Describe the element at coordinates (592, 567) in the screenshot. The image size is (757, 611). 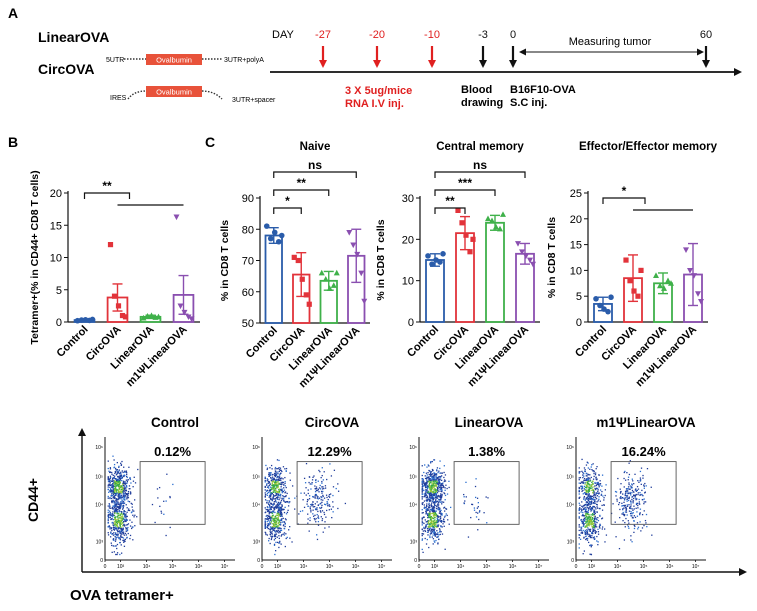
I see `plot-x-tick-label: 10³` at that location.